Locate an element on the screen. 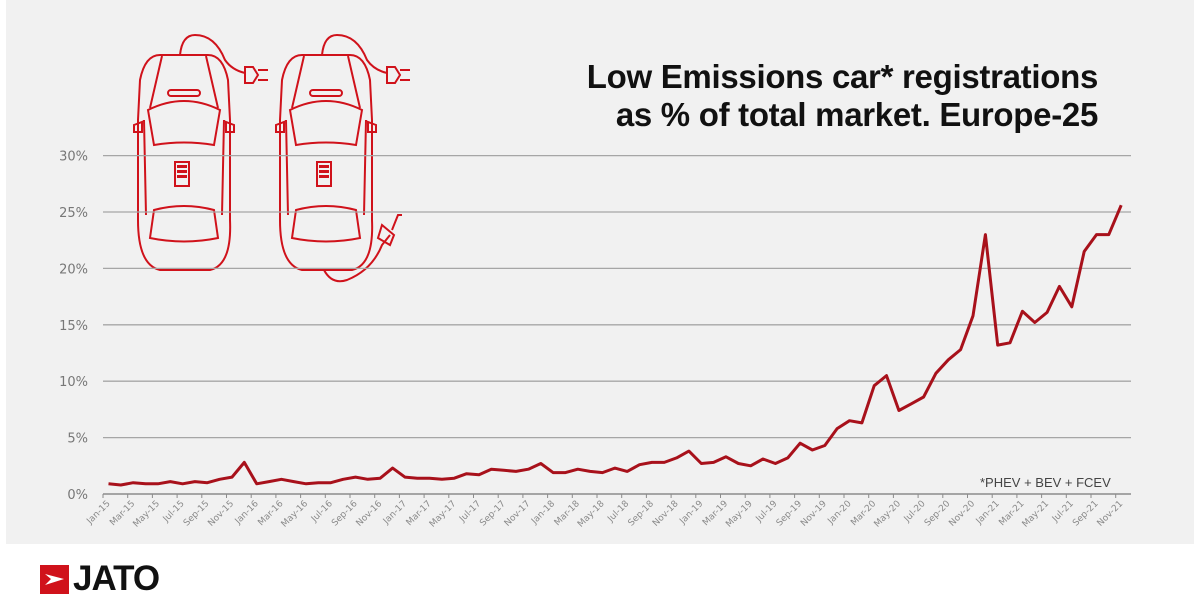  electric-cars-icon is located at coordinates (271, 158).